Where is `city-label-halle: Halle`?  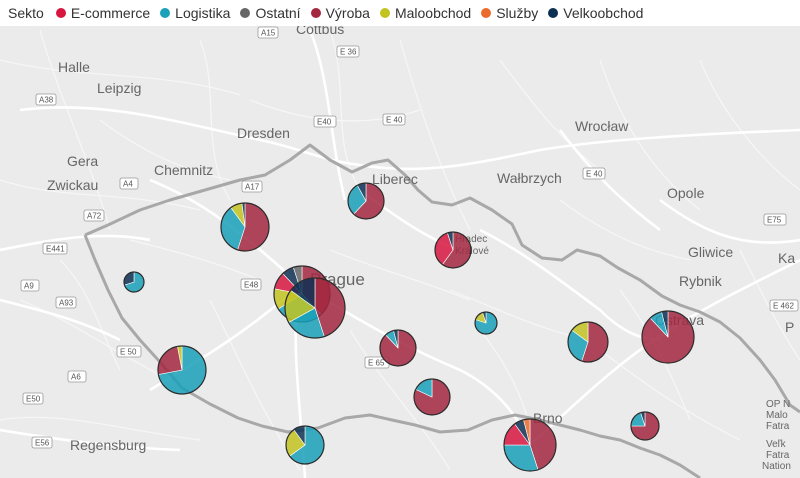
city-label-halle: Halle is located at coordinates (74, 67).